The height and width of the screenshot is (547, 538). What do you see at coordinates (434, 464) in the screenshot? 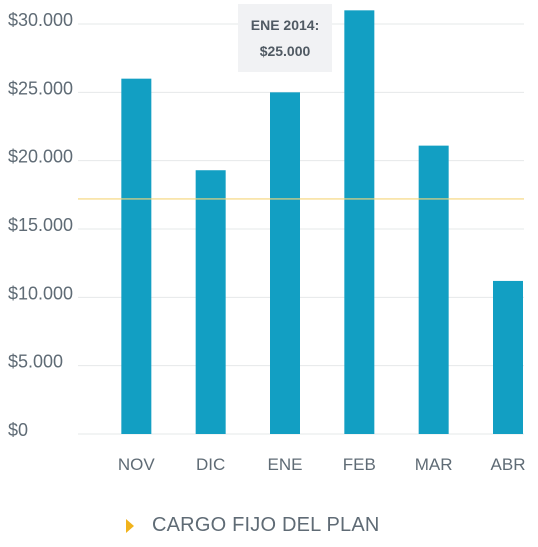
I see `x-tick-label: MAR` at bounding box center [434, 464].